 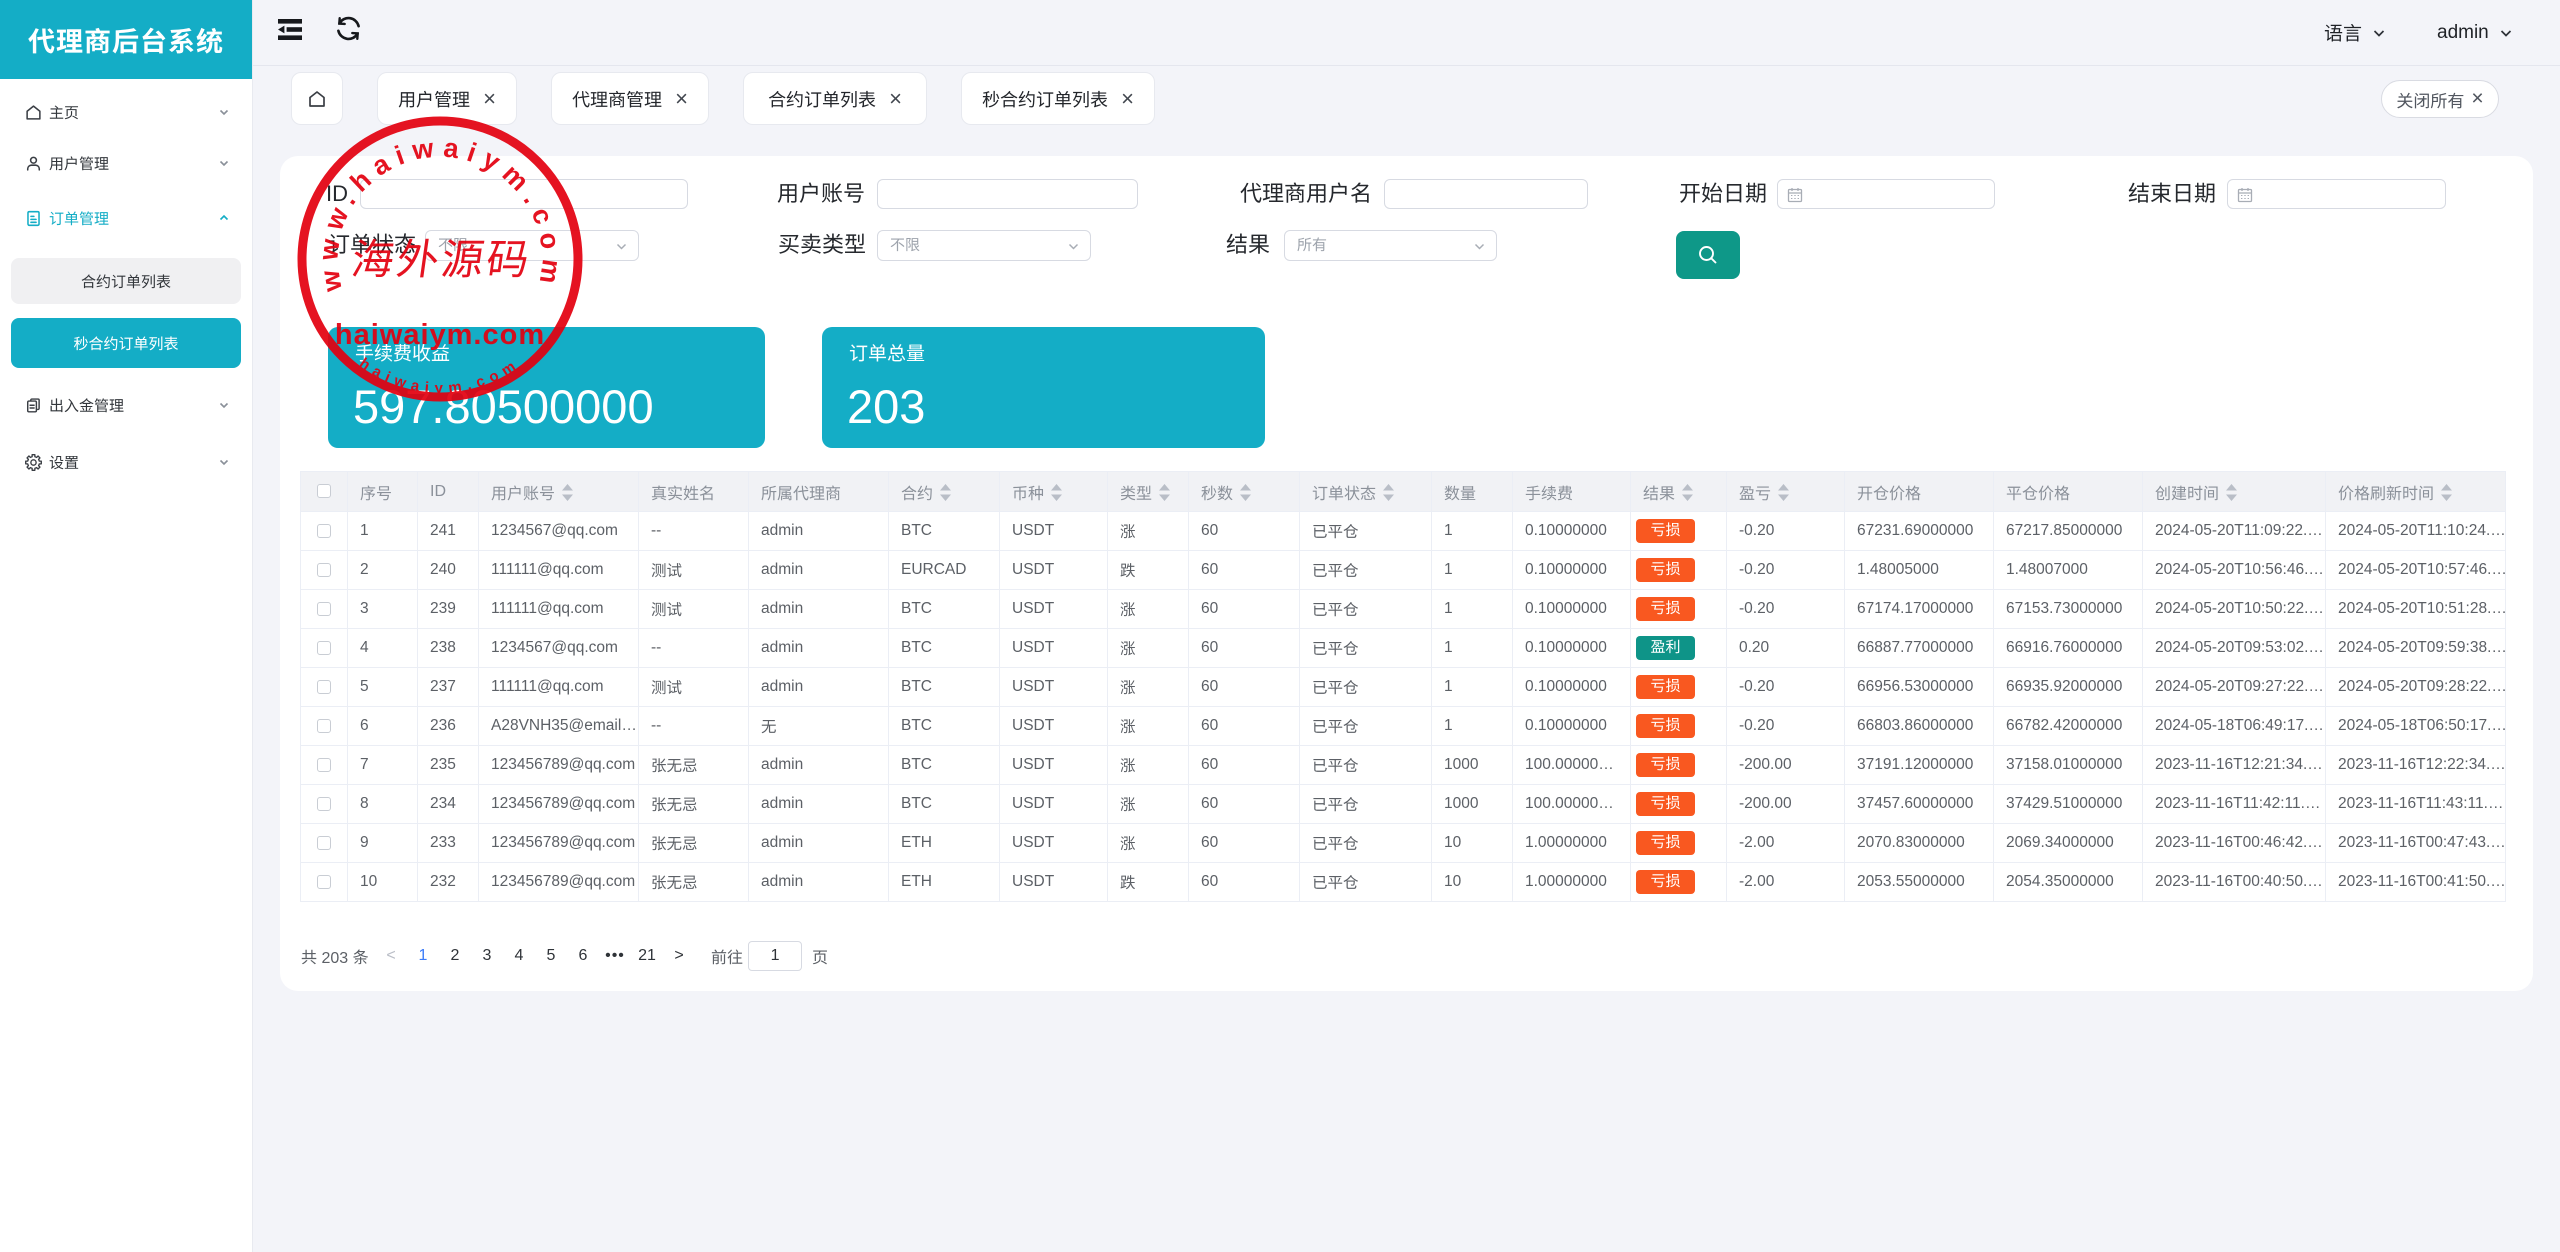 What do you see at coordinates (442, 259) in the screenshot?
I see `svg-text: 海外源码` at bounding box center [442, 259].